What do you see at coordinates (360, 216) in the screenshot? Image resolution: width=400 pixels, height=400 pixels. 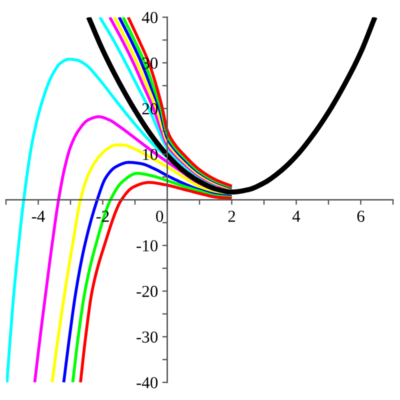 I see `x-tick-label: 6` at bounding box center [360, 216].